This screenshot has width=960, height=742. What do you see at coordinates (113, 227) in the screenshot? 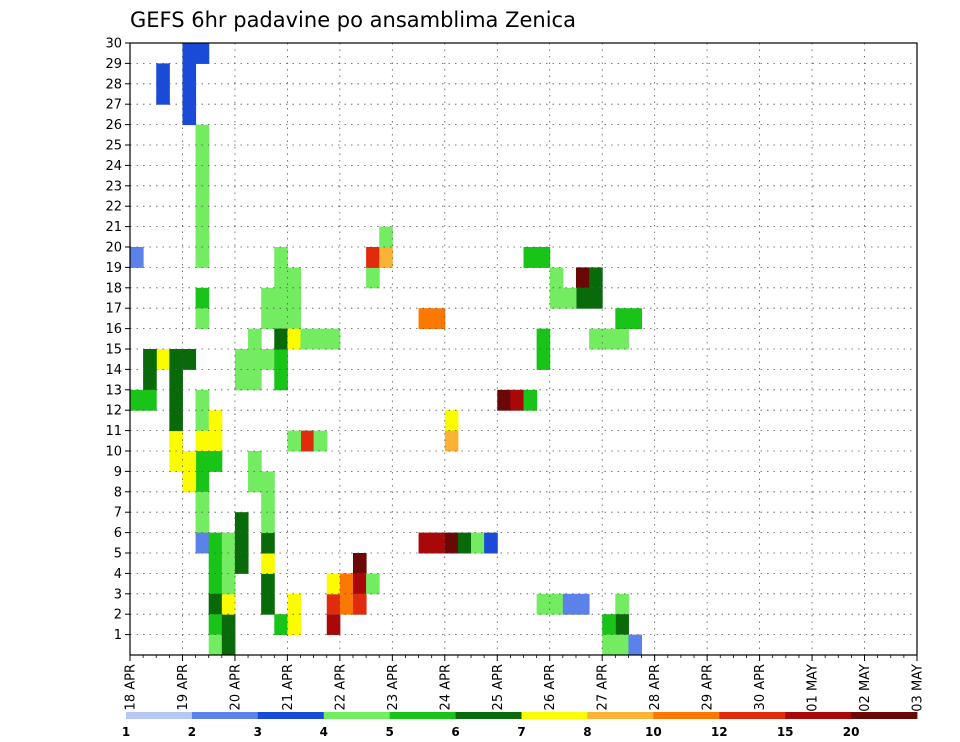
I see `y-tick-label: 21` at bounding box center [113, 227].